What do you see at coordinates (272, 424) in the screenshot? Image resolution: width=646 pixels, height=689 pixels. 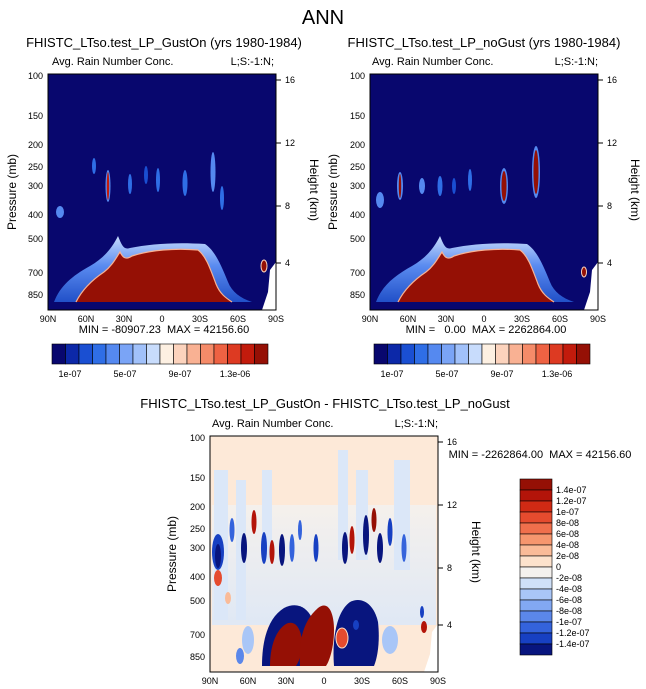 I see `panel-variable-label: Avg. Rain Number Conc.` at bounding box center [272, 424].